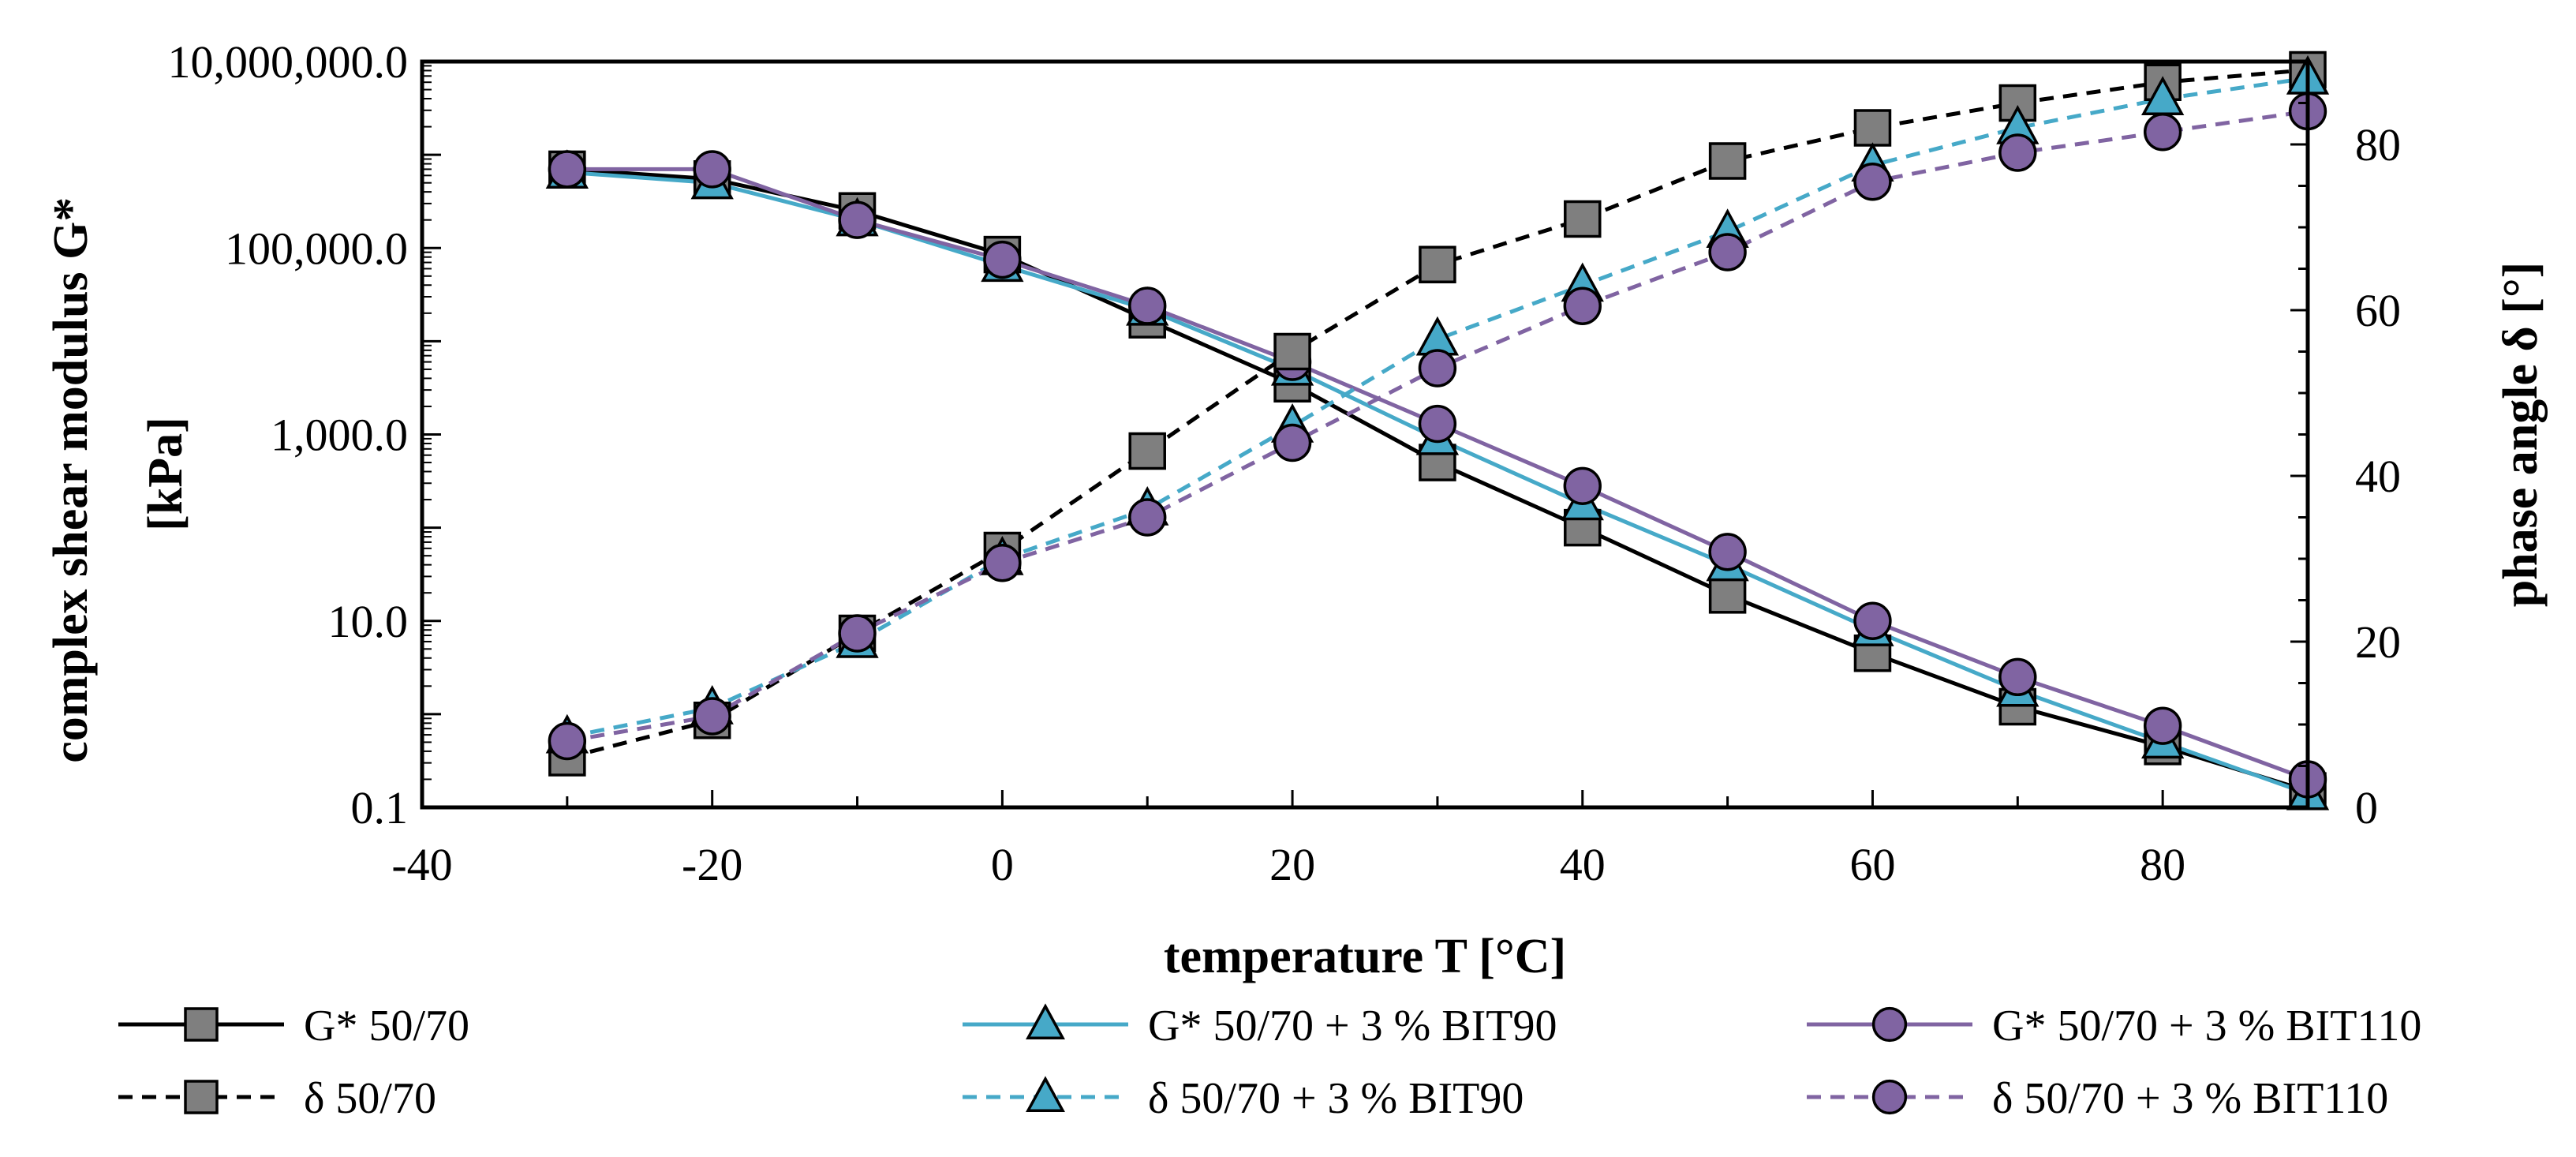 This screenshot has height=1157, width=2576. I want to click on y-tick-label: 10.0, so click(368, 621).